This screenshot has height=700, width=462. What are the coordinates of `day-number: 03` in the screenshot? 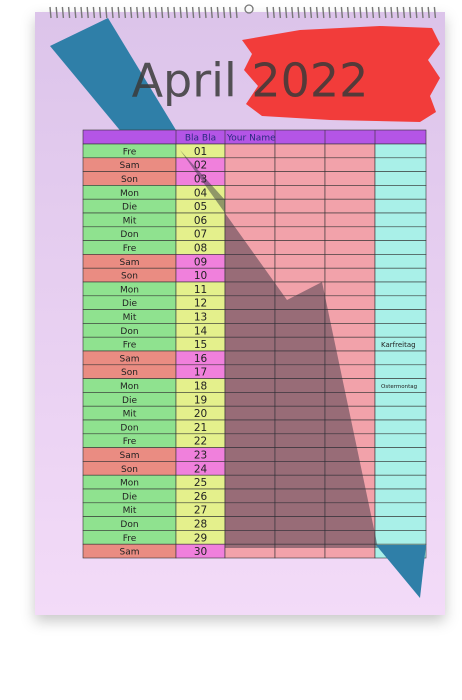 It's located at (200, 180).